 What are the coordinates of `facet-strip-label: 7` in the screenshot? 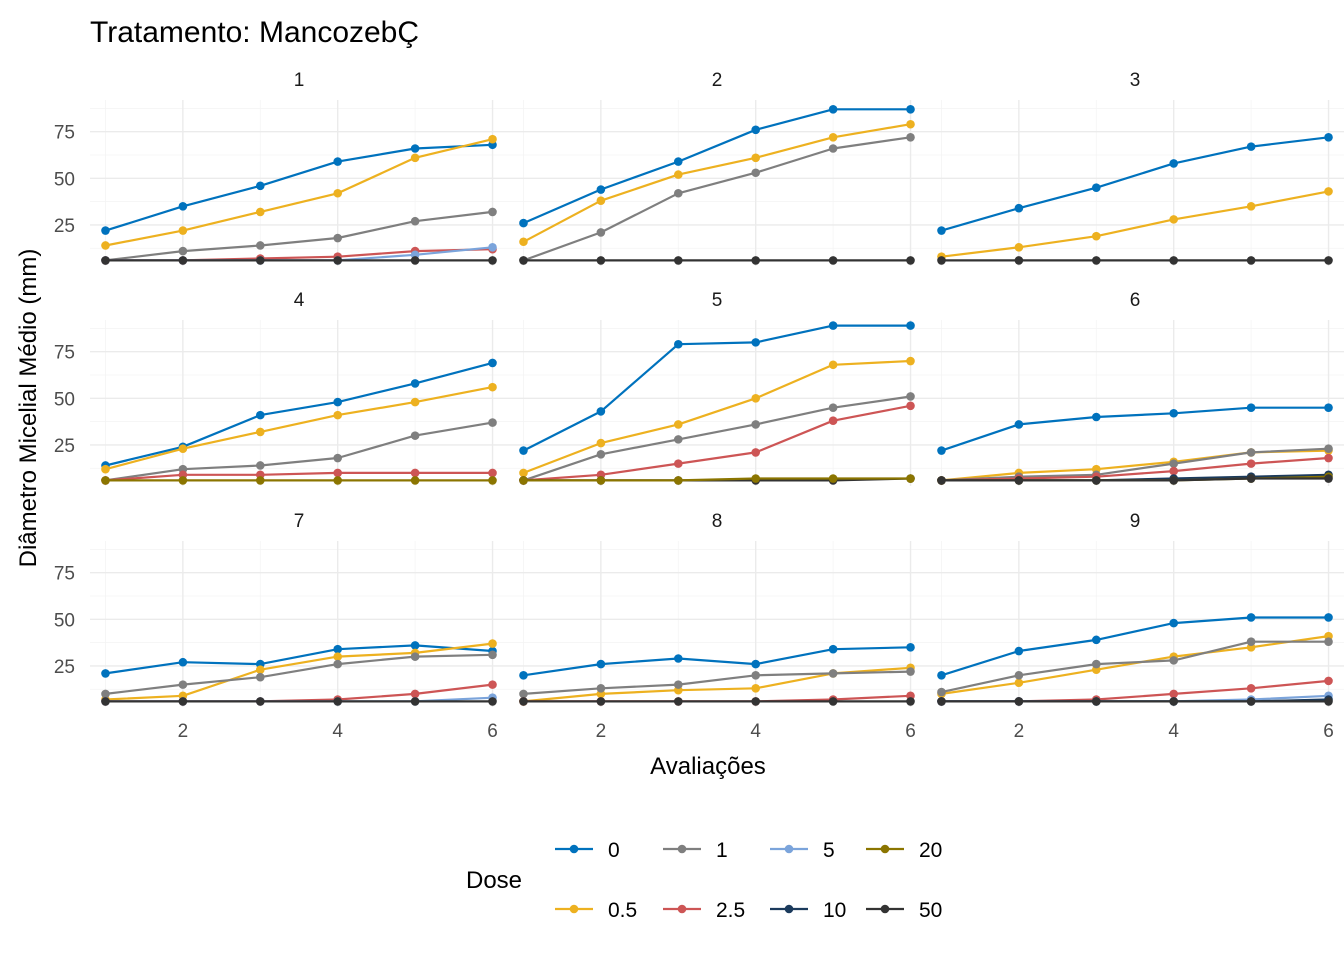 It's located at (299, 521).